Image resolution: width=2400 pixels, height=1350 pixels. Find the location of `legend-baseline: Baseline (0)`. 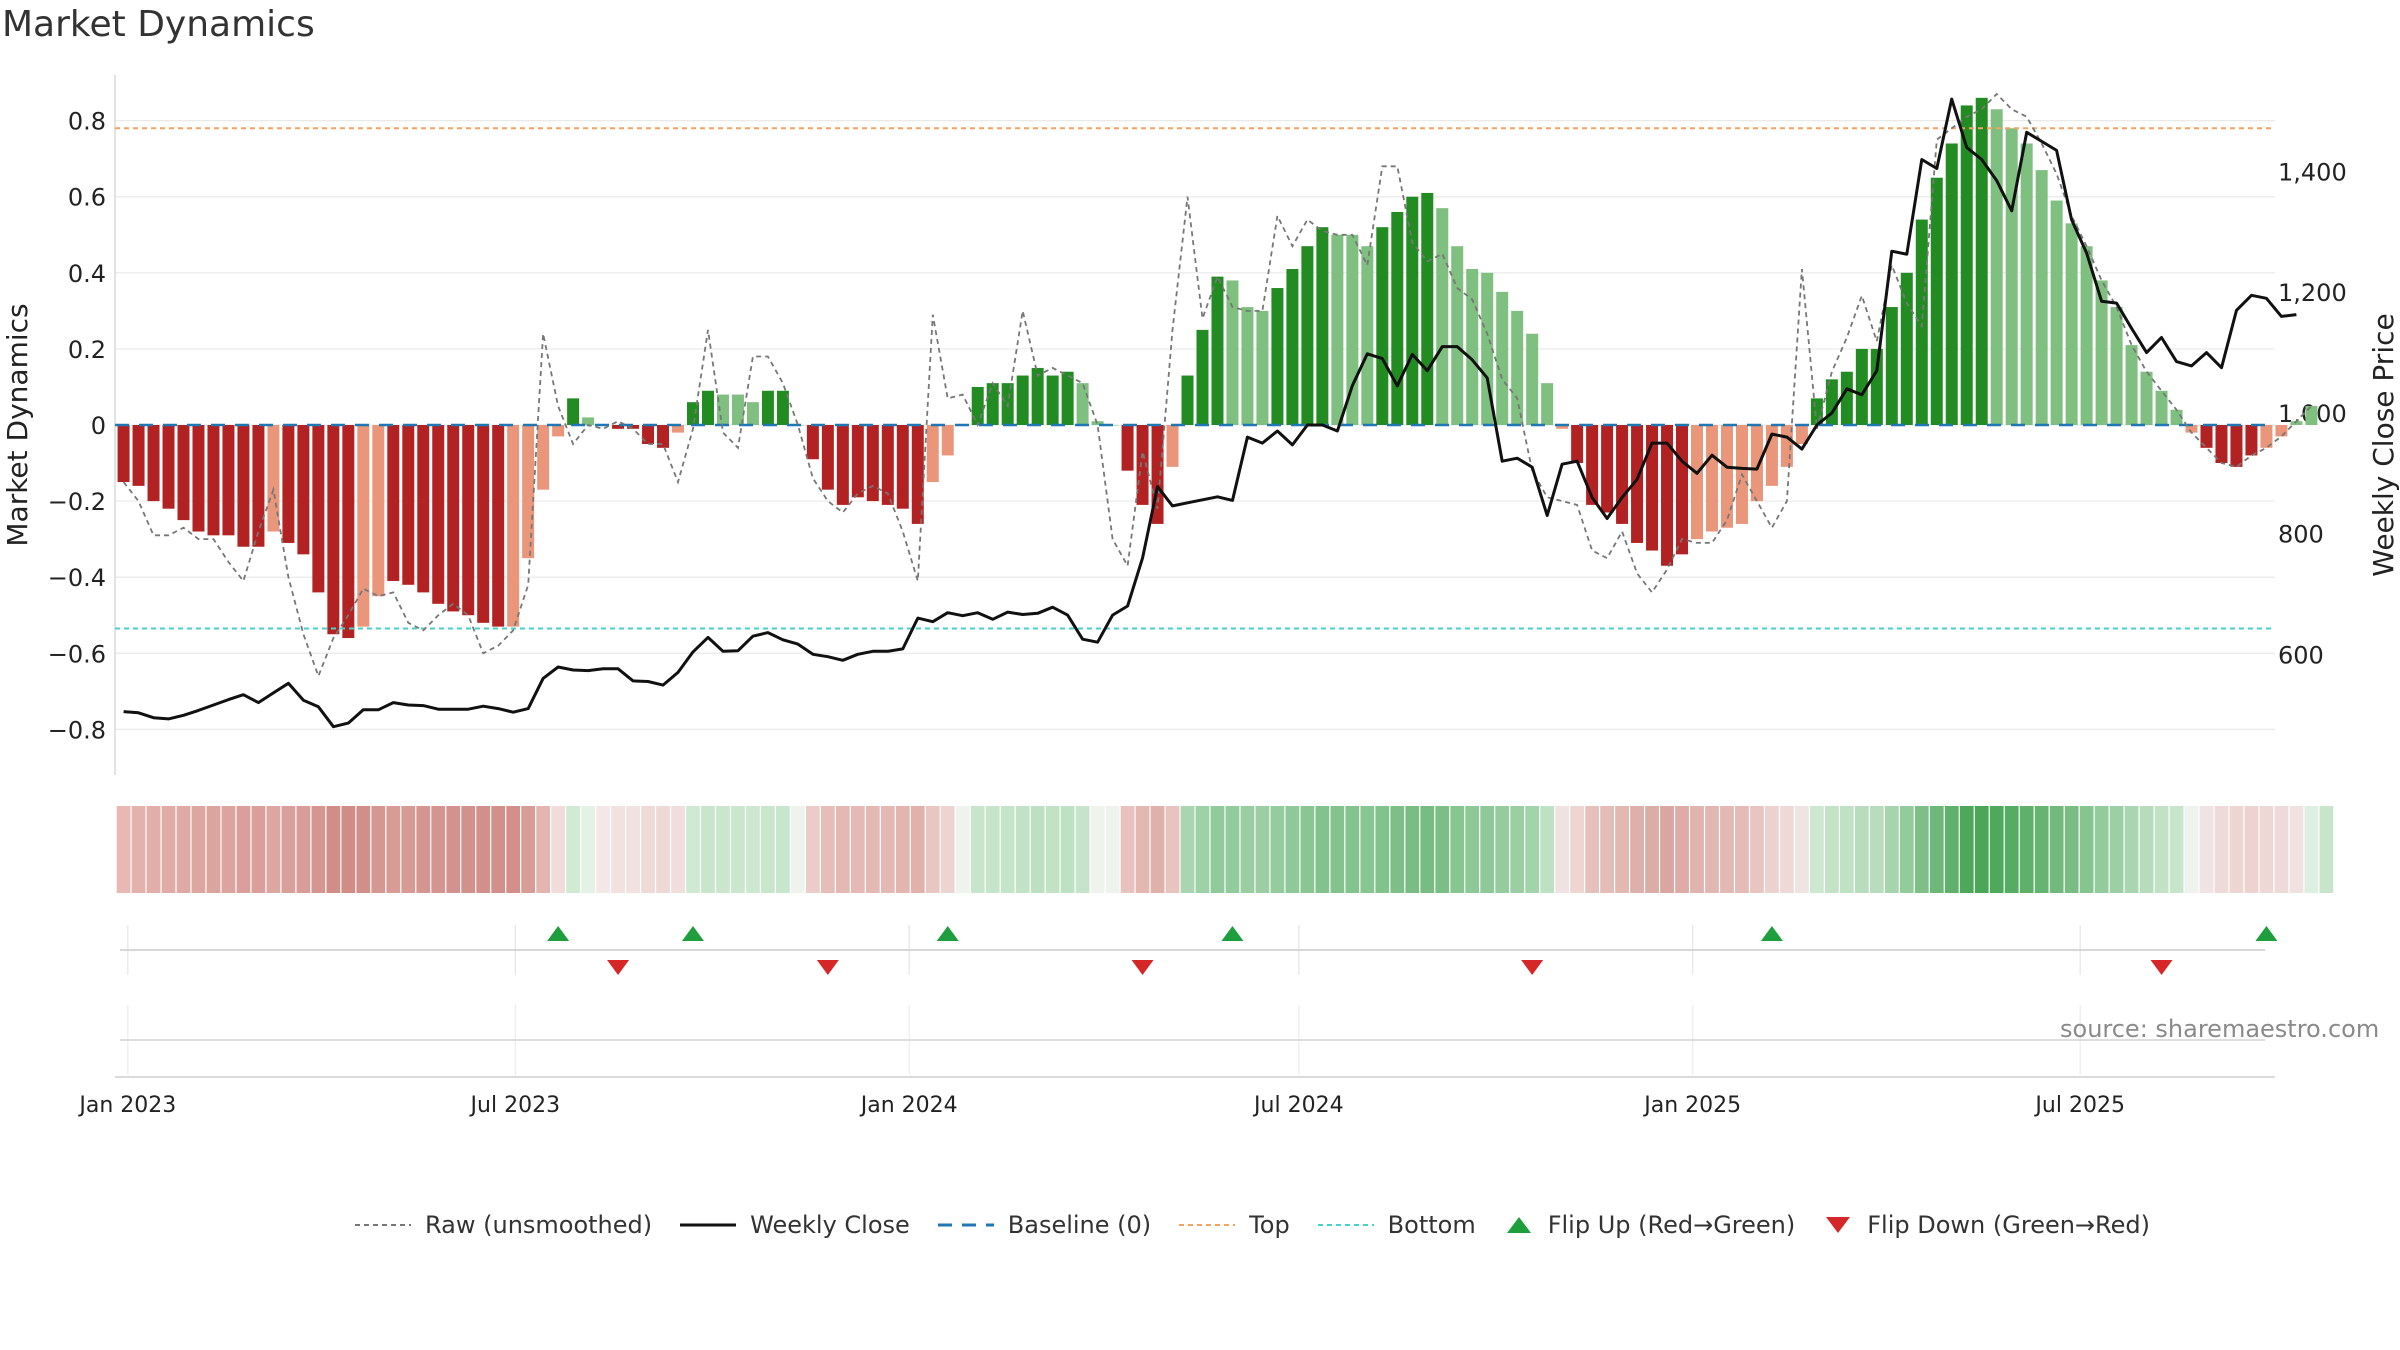

legend-baseline: Baseline (0) is located at coordinates (1044, 1225).